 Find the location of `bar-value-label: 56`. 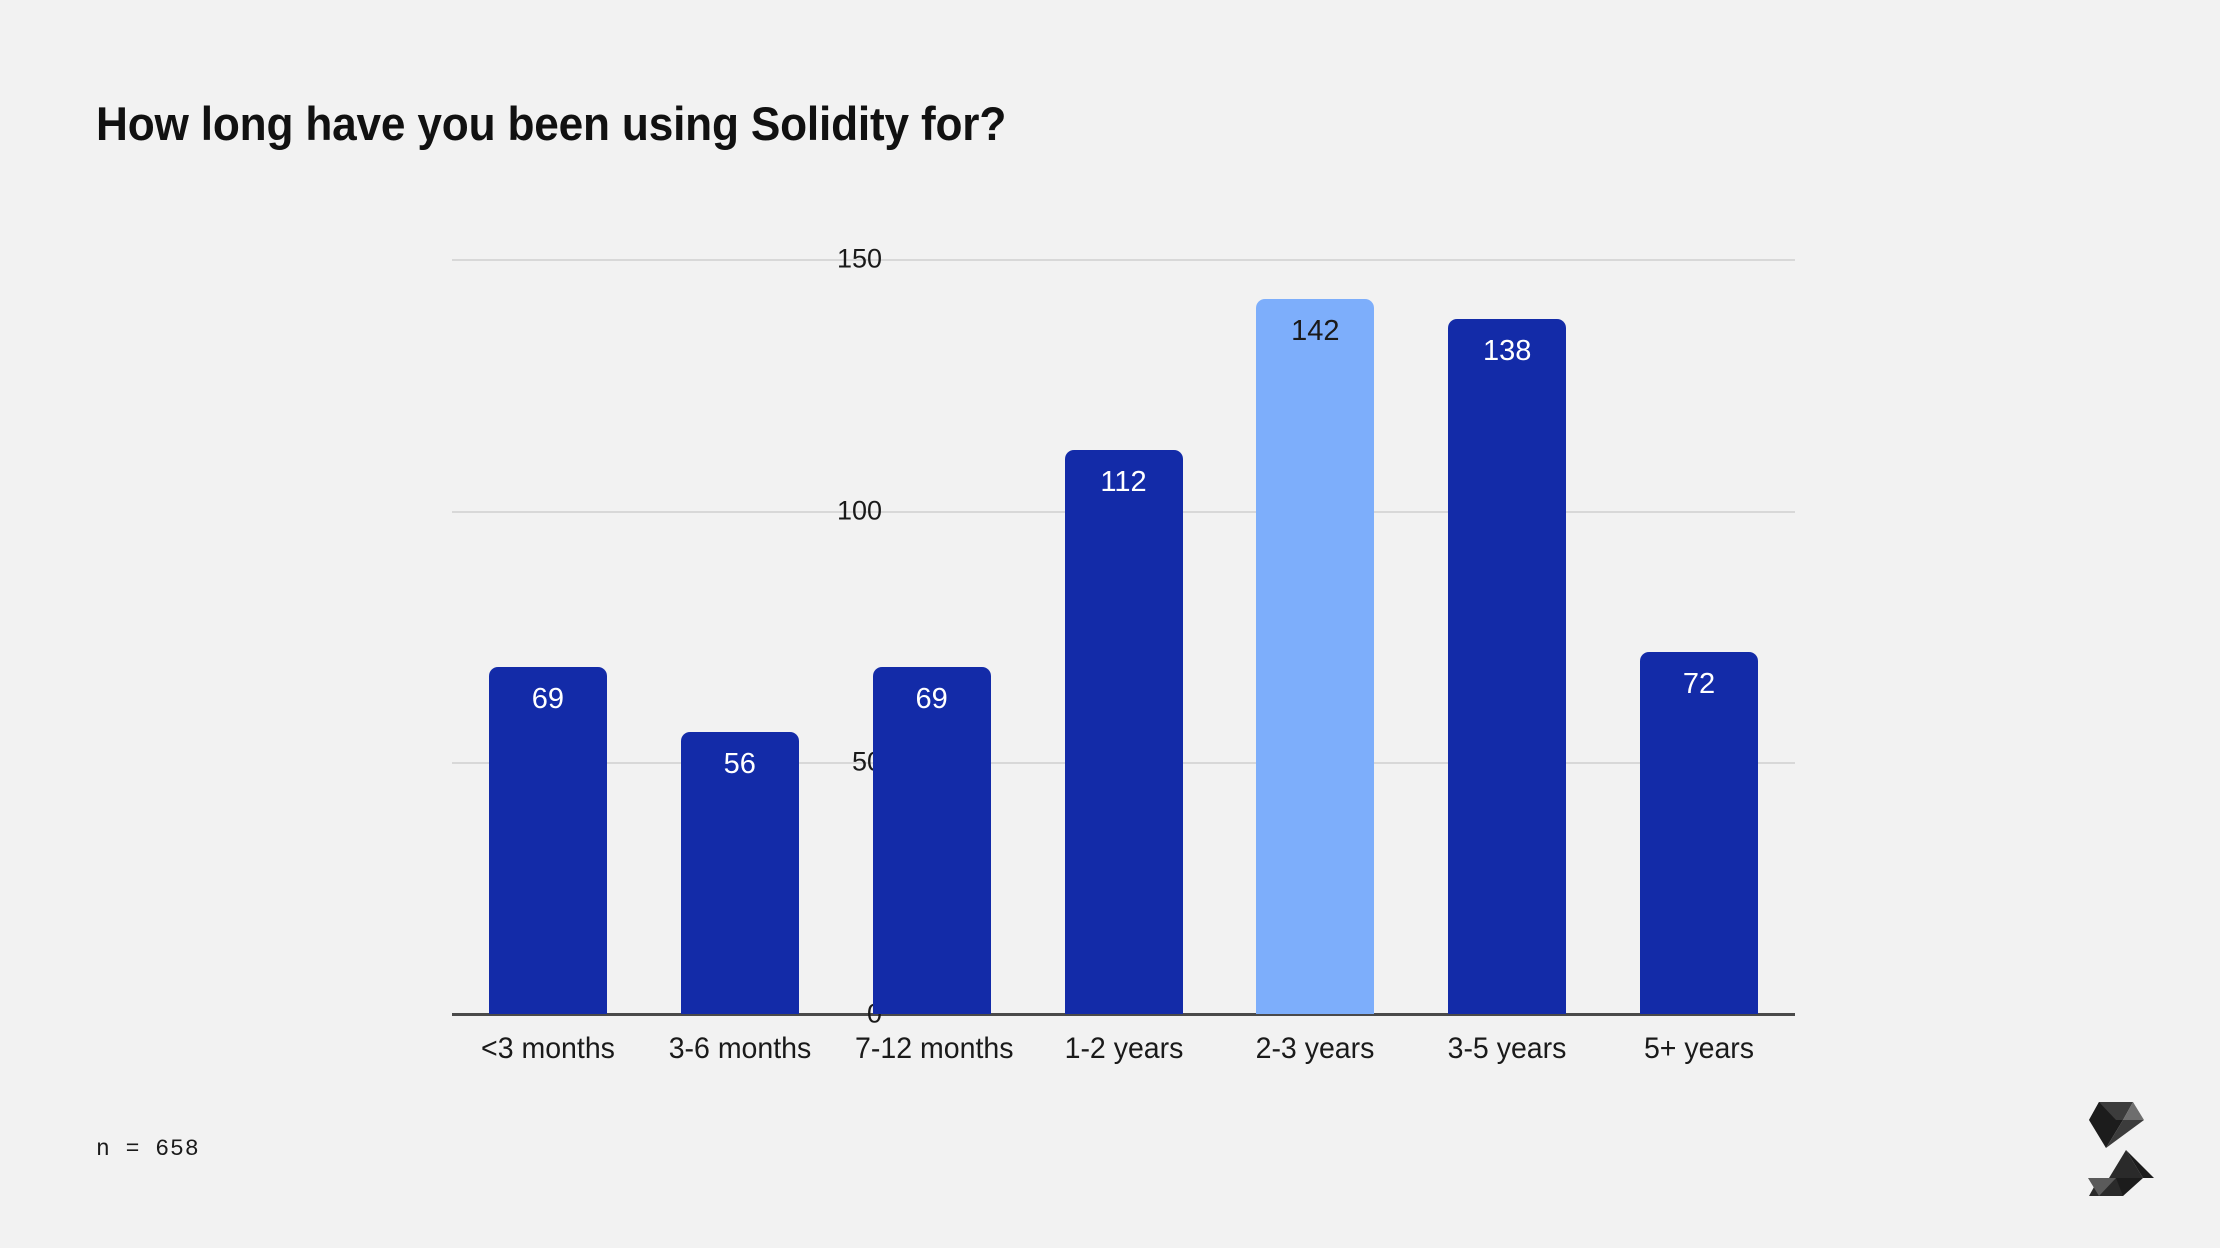

bar-value-label: 56 is located at coordinates (739, 764).